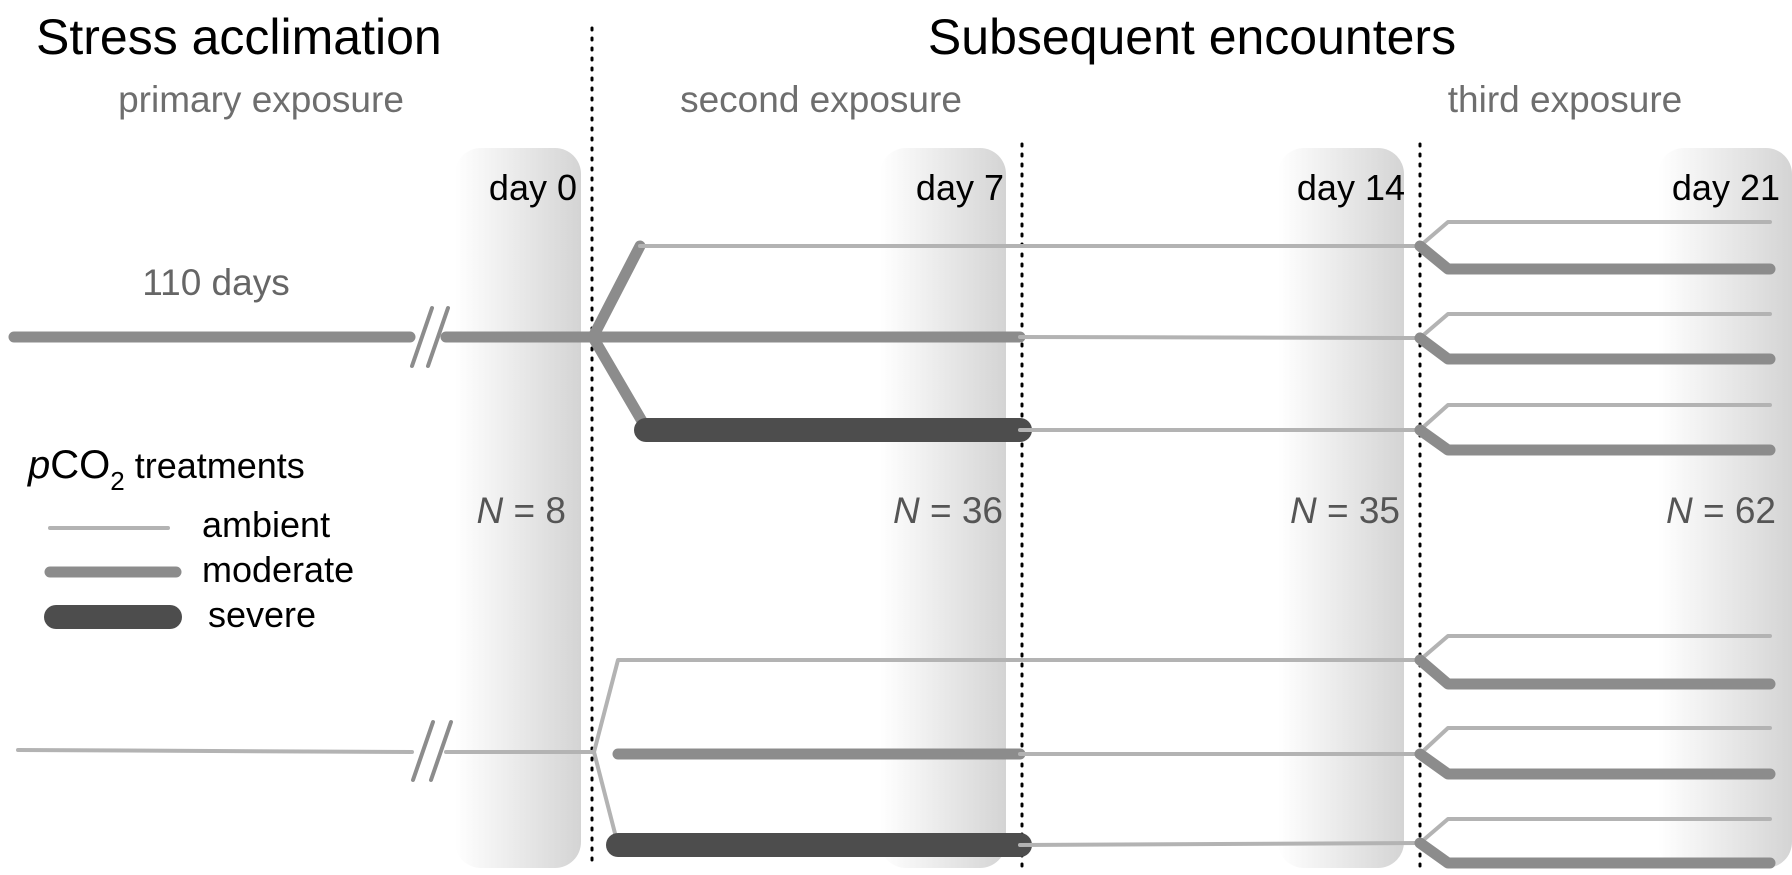 This screenshot has height=875, width=1792. Describe the element at coordinates (441, 751) in the screenshot. I see `break-lower-b` at that location.